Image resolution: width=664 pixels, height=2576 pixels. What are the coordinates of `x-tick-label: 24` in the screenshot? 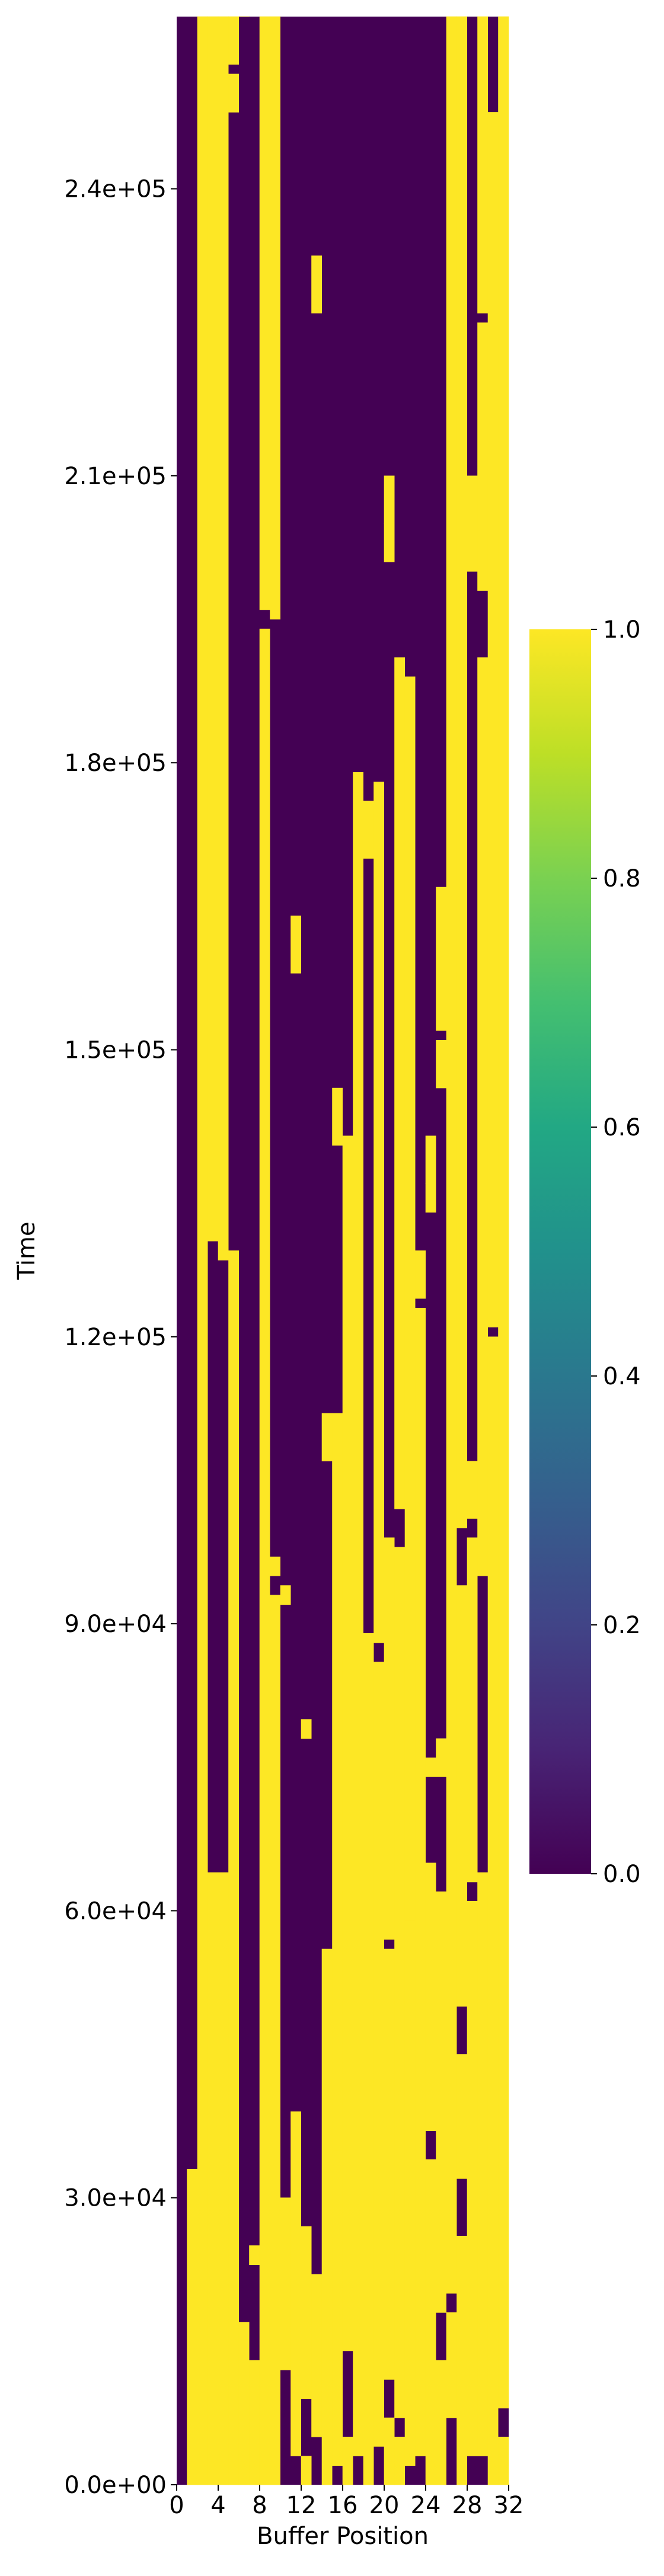 It's located at (426, 2505).